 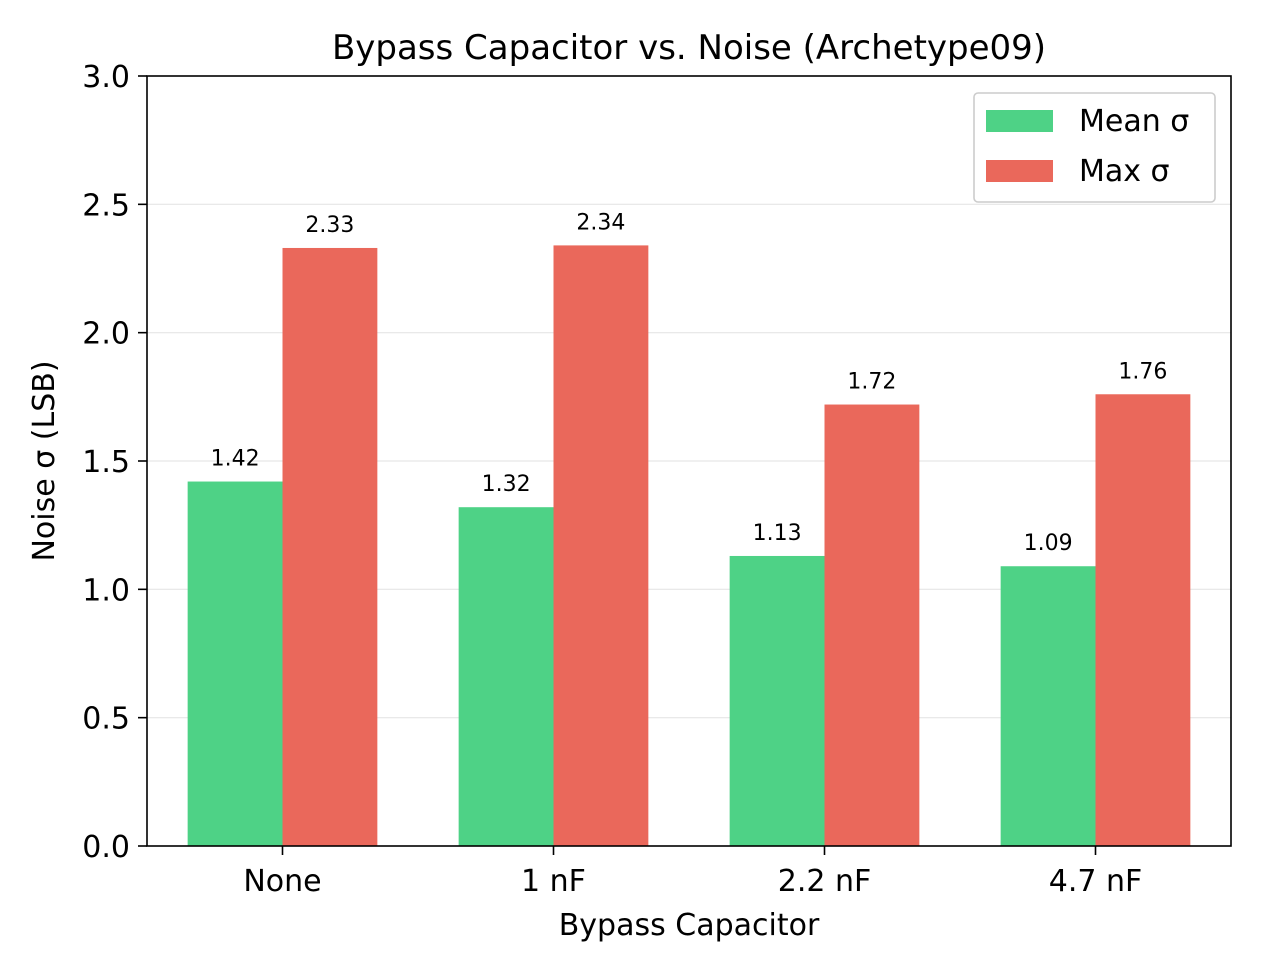 What do you see at coordinates (235, 459) in the screenshot?
I see `bar-value-label: 1.42` at bounding box center [235, 459].